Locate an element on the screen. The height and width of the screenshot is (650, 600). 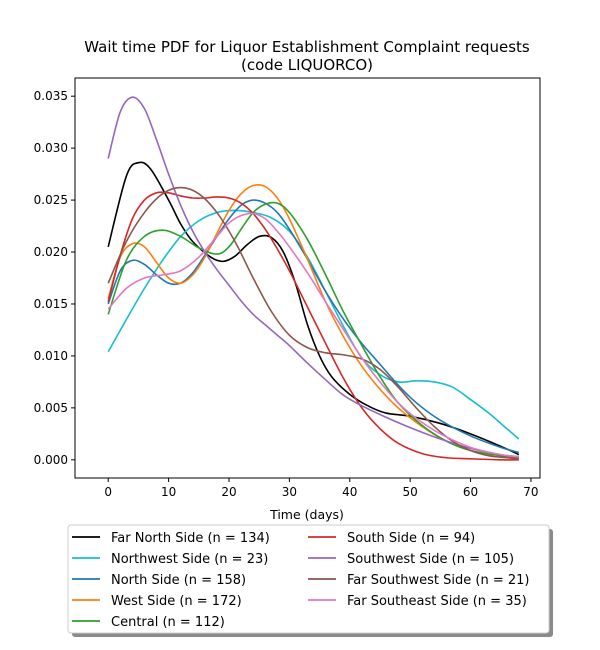
legend-label: Central (n = 112) is located at coordinates (168, 622).